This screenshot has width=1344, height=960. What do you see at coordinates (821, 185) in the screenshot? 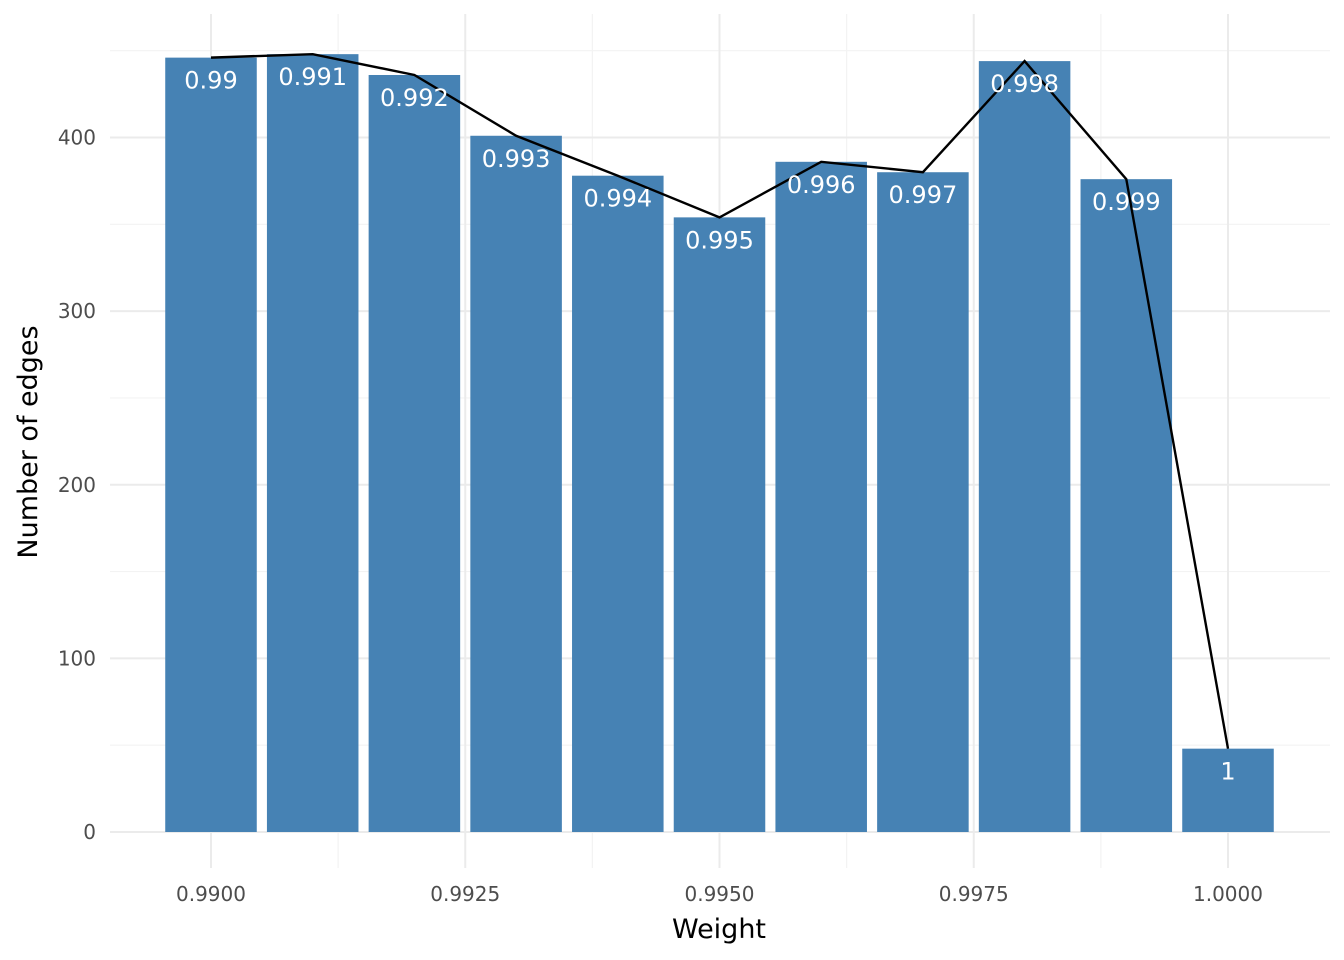
I see `data-label: 0.996` at bounding box center [821, 185].